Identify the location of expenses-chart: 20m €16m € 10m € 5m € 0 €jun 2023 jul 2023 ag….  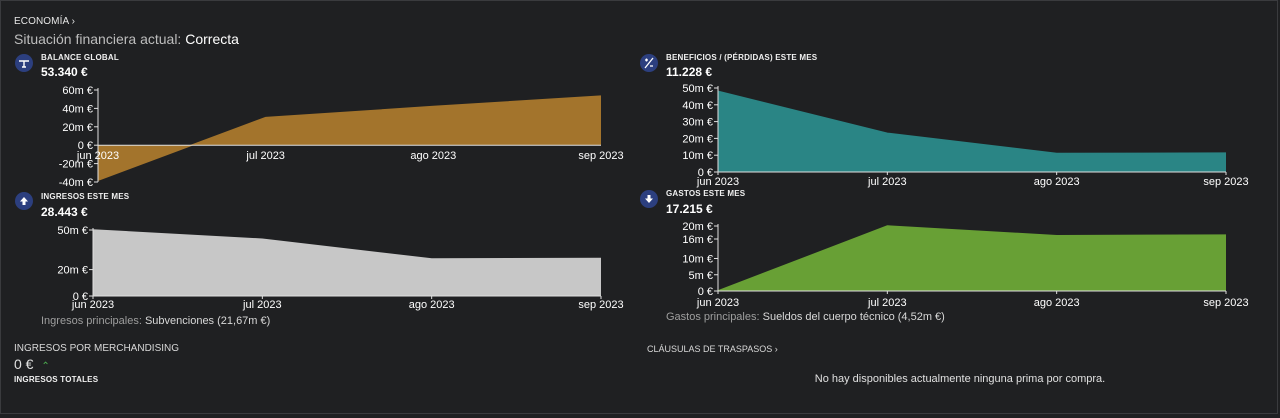
(965, 265).